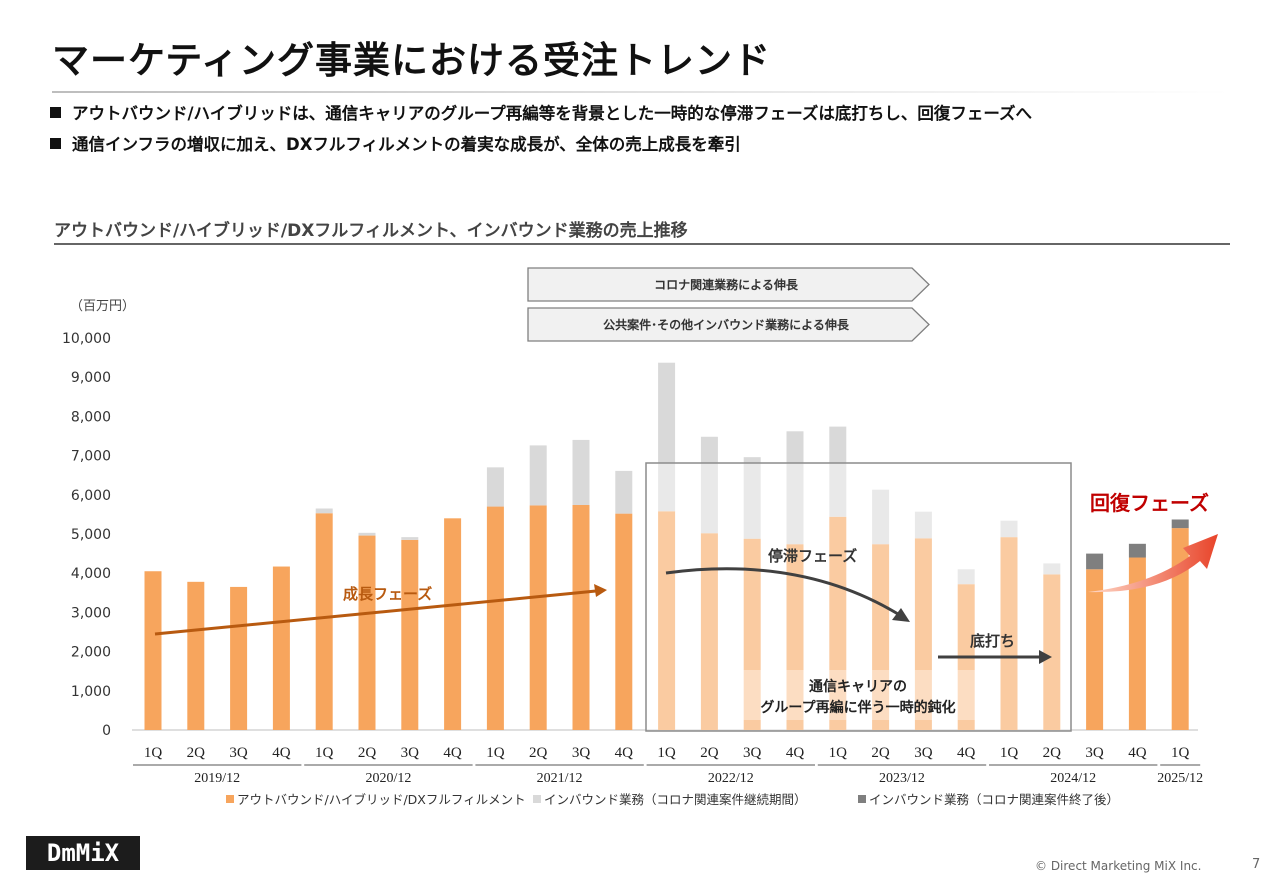 This screenshot has width=1280, height=886. What do you see at coordinates (992, 641) in the screenshot?
I see `bottom-out-label: 底打ち` at bounding box center [992, 641].